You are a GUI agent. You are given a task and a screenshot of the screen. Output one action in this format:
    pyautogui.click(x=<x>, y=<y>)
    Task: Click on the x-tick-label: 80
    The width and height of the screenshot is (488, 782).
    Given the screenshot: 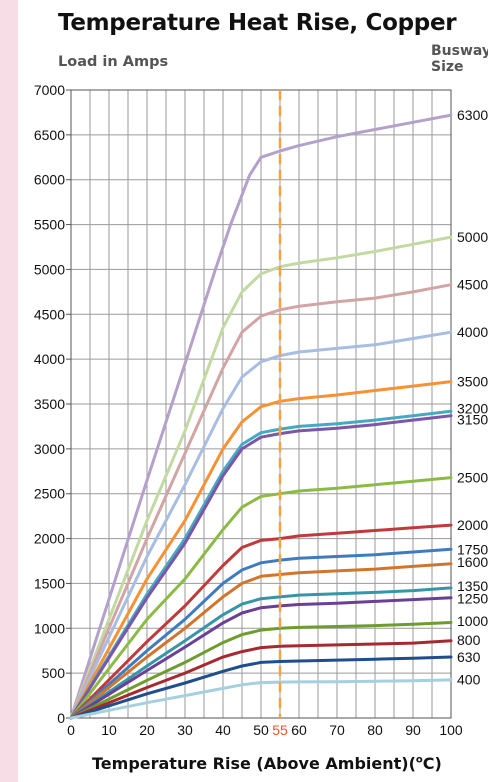 What is the action you would take?
    pyautogui.click(x=375, y=730)
    